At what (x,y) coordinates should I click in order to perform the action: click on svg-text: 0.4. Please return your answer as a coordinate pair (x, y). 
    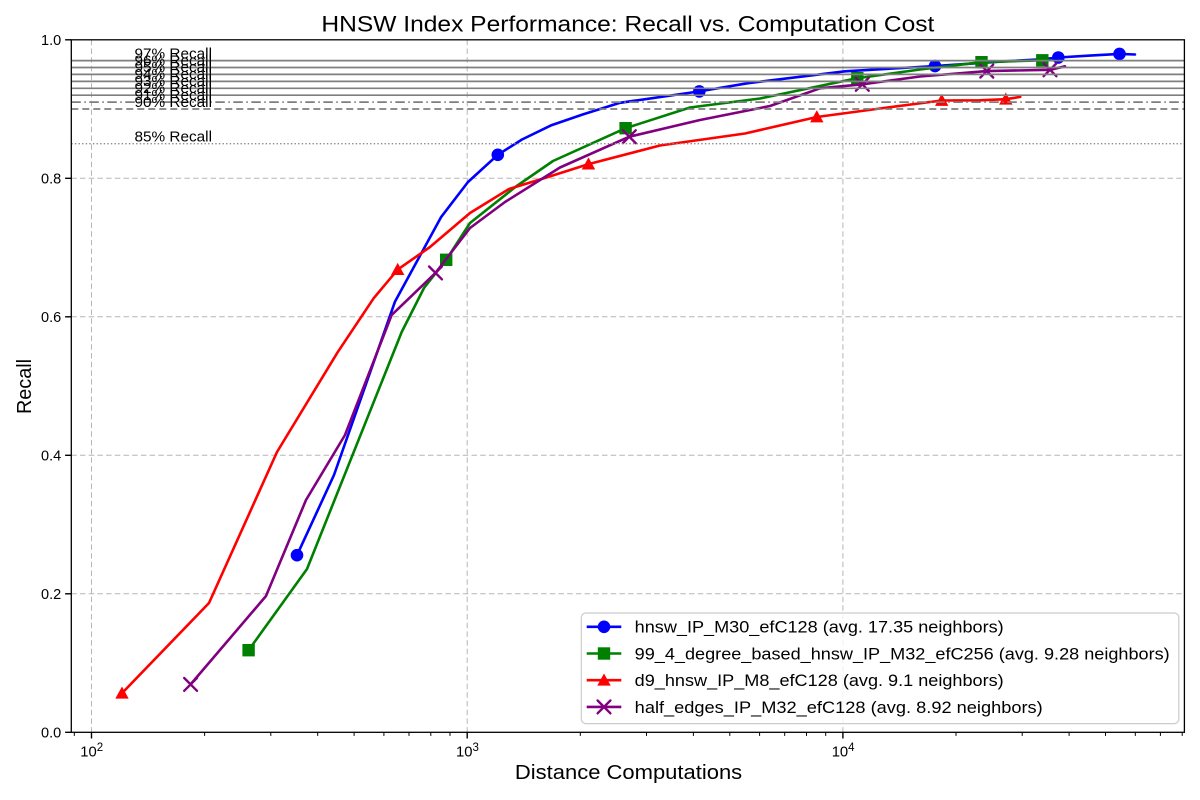
    Looking at the image, I should click on (51, 457).